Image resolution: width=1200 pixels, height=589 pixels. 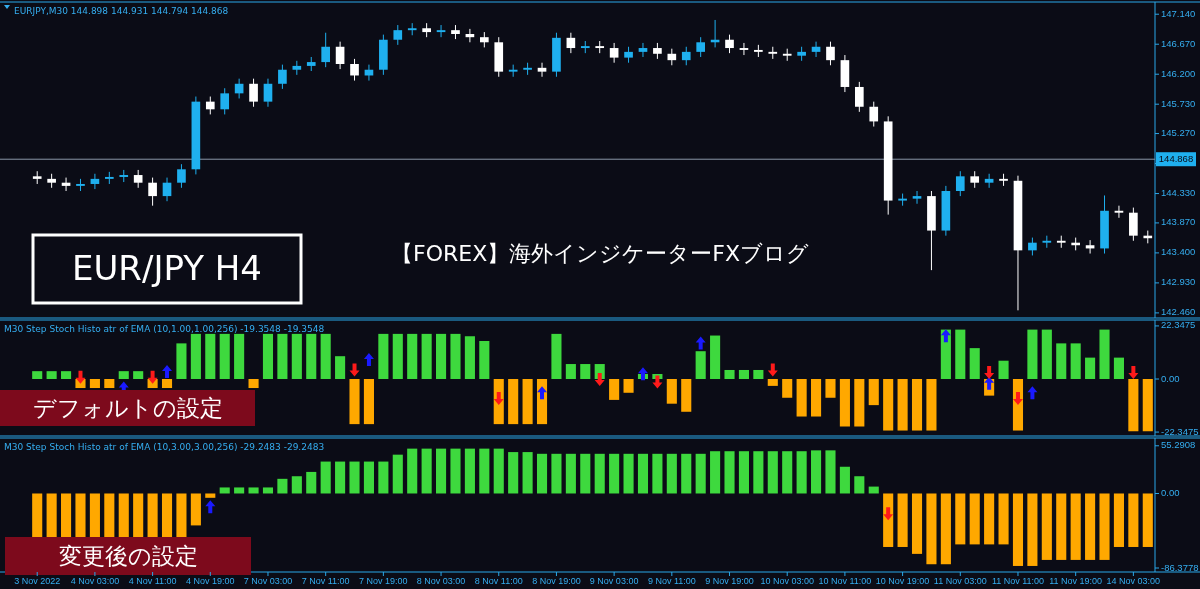 I want to click on y-tick-label: 143.870, so click(x=1178, y=222).